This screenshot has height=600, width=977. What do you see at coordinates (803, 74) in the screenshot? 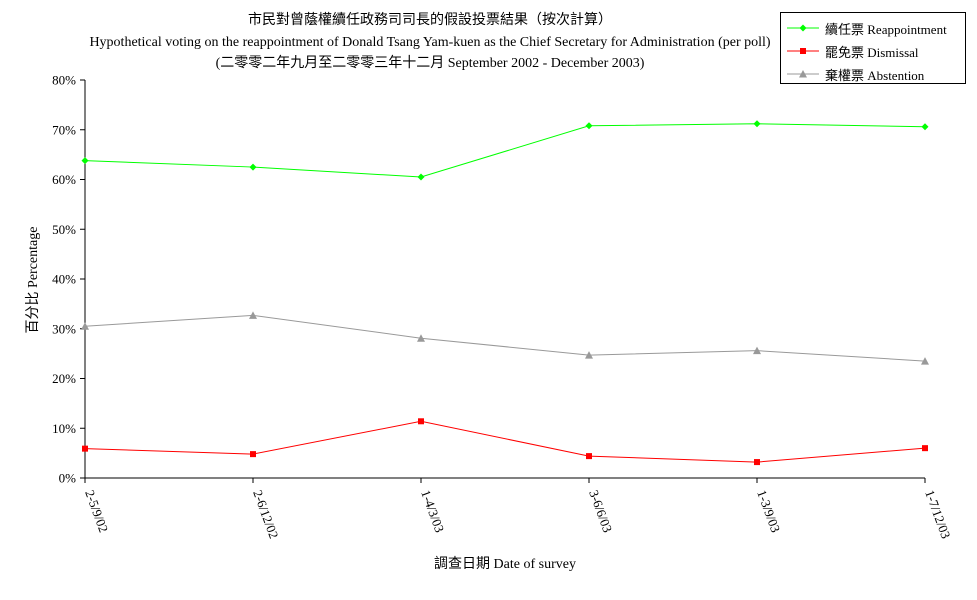
I see `legend-swatch-abstention` at bounding box center [803, 74].